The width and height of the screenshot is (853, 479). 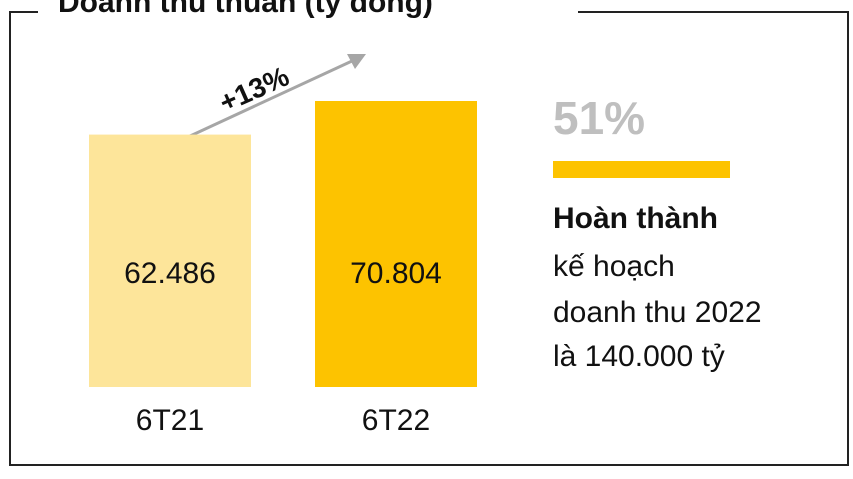 I want to click on growth-arrow, so click(x=263, y=102).